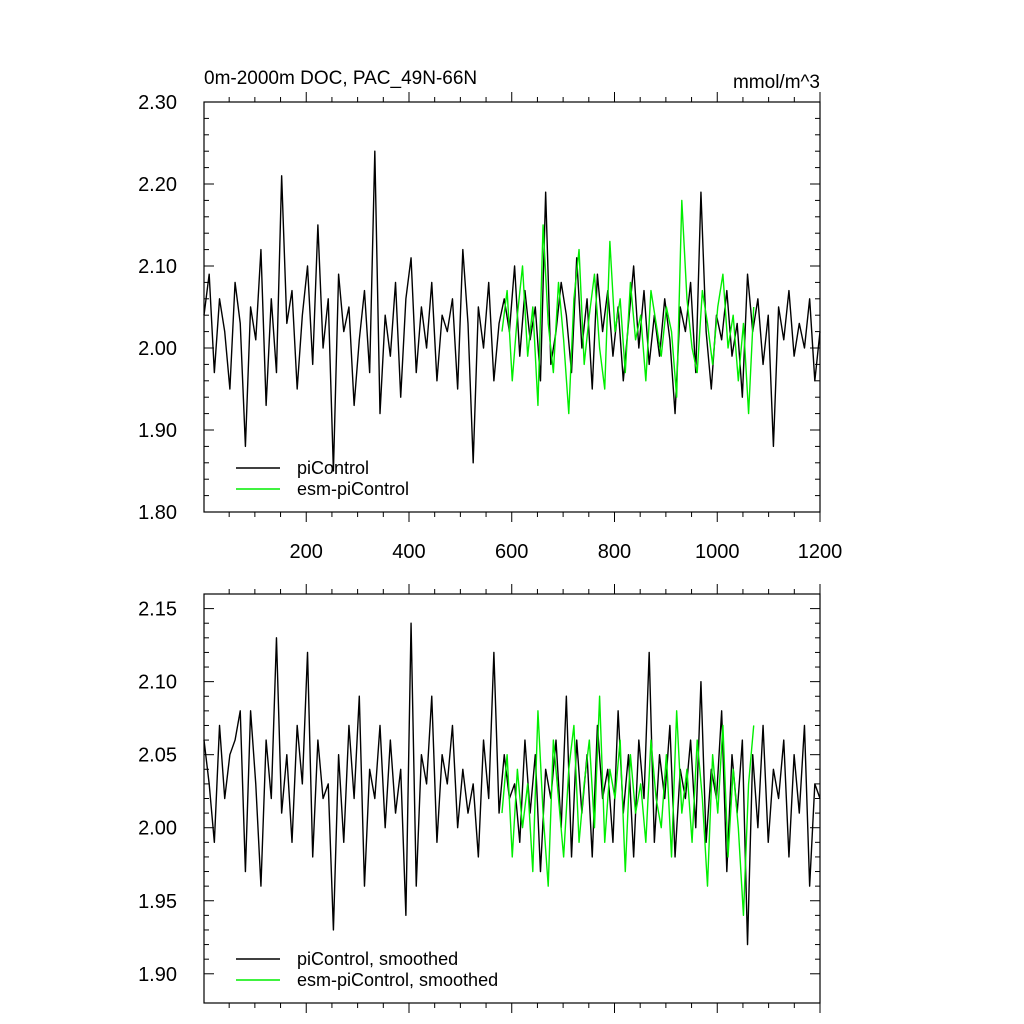 This screenshot has width=1024, height=1024. I want to click on x-tick-label: 400, so click(408, 552).